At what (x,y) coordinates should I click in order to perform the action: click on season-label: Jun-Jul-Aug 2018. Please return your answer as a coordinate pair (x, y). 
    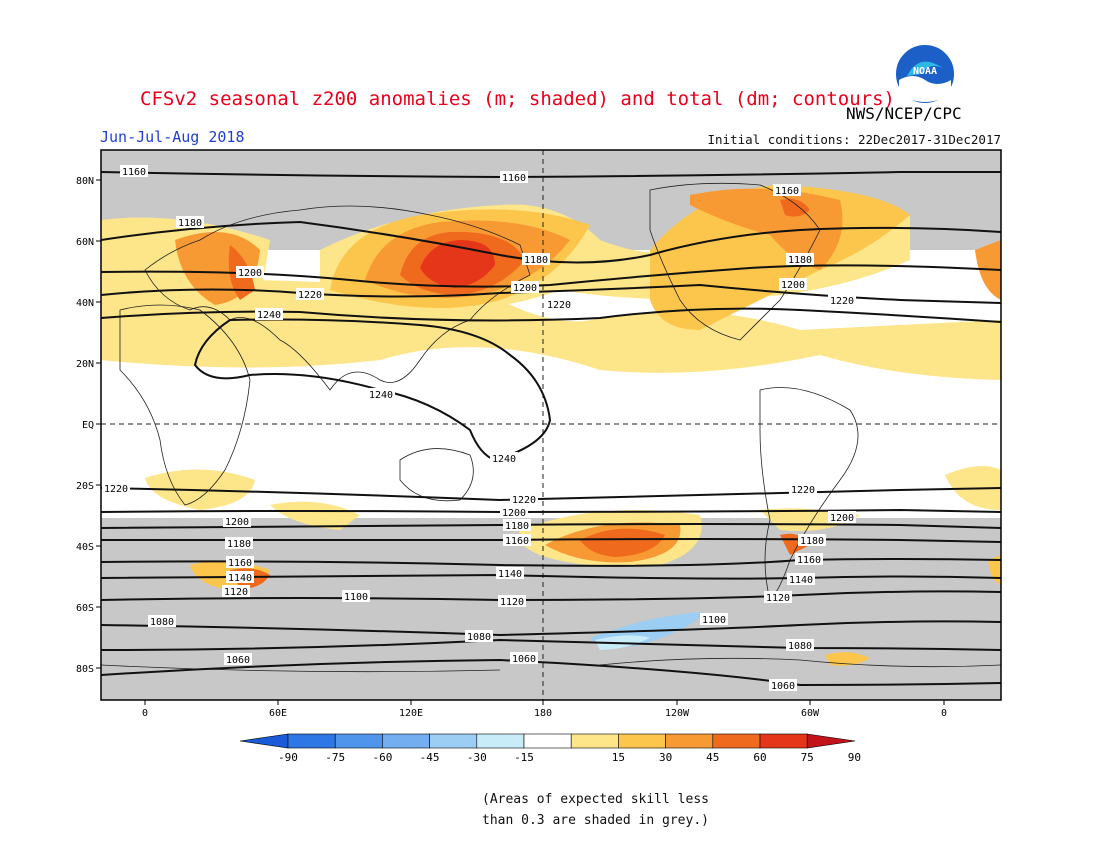
    Looking at the image, I should click on (172, 137).